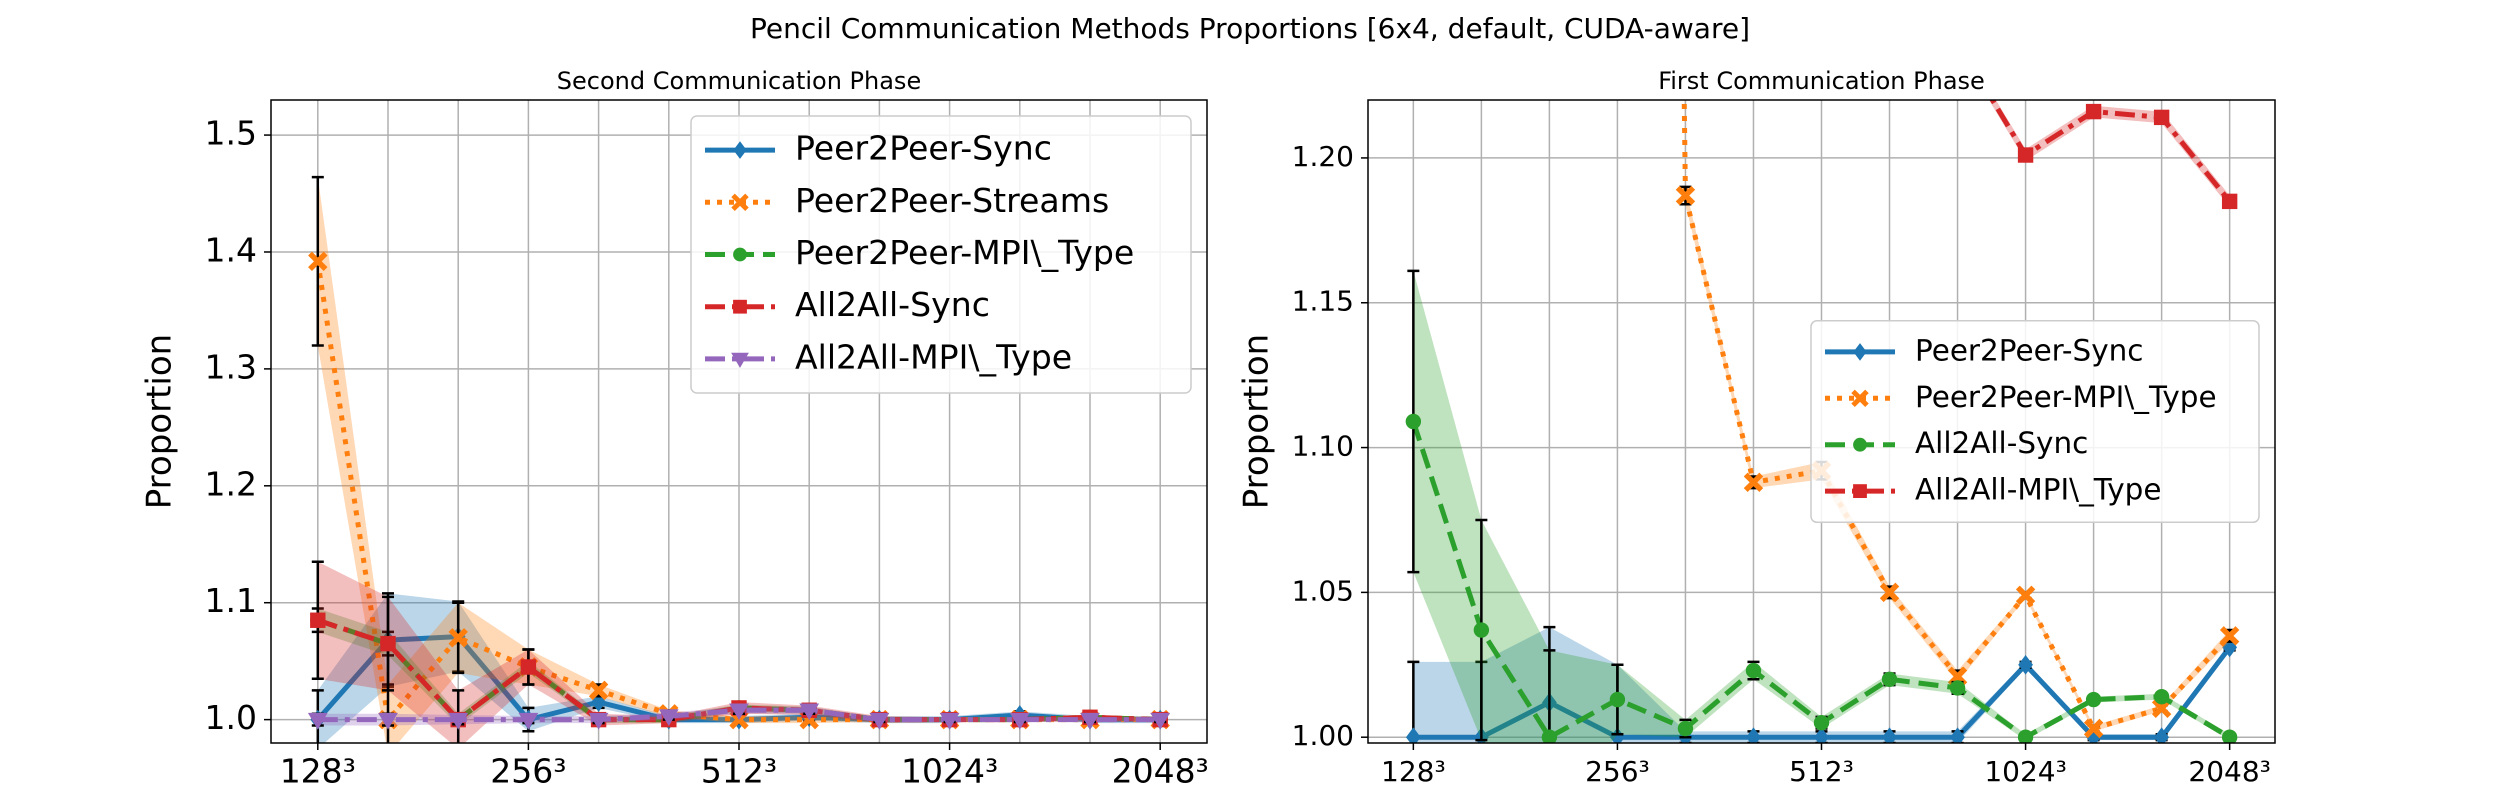 This screenshot has height=800, width=2500. I want to click on y-tick-label: 1.4, so click(231, 249).